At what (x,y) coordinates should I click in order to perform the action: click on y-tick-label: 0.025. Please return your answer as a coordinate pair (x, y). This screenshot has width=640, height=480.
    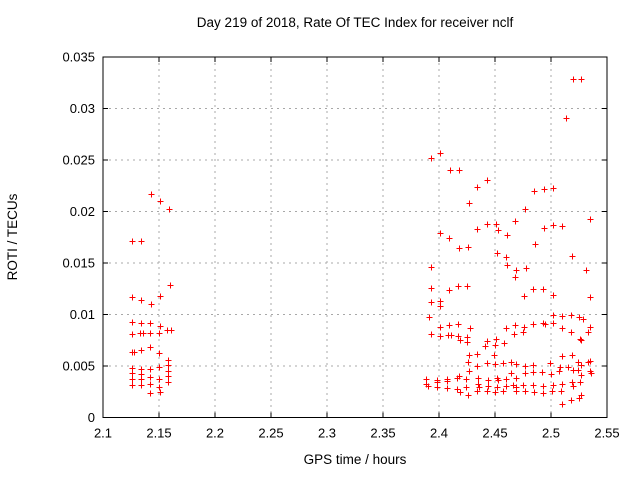
    Looking at the image, I should click on (78, 160).